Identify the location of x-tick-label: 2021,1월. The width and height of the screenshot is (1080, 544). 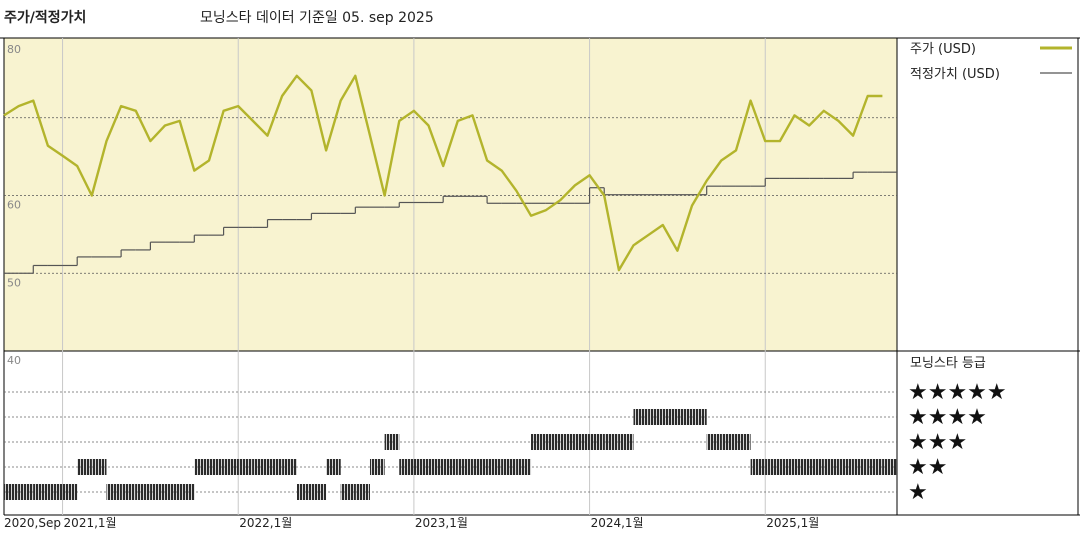
(90, 523).